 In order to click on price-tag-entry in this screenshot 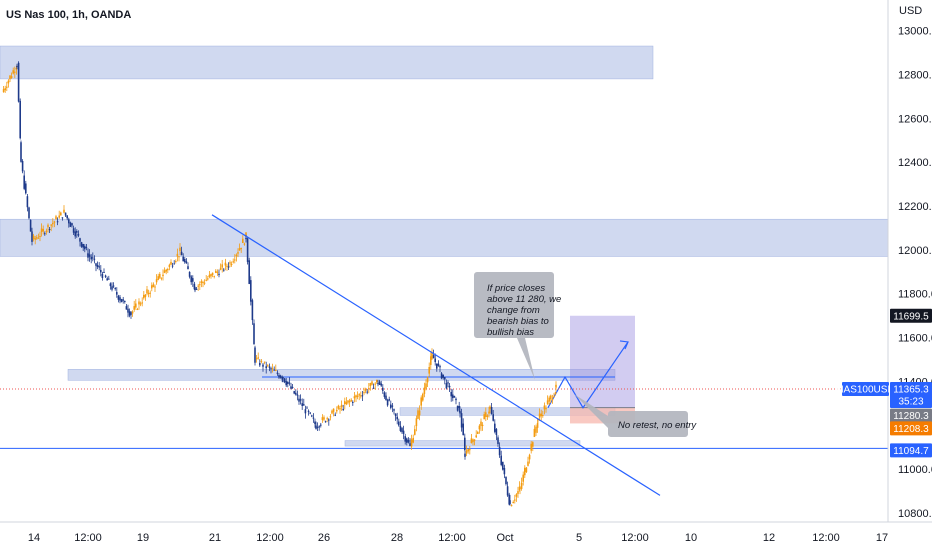, I will do `click(911, 415)`.